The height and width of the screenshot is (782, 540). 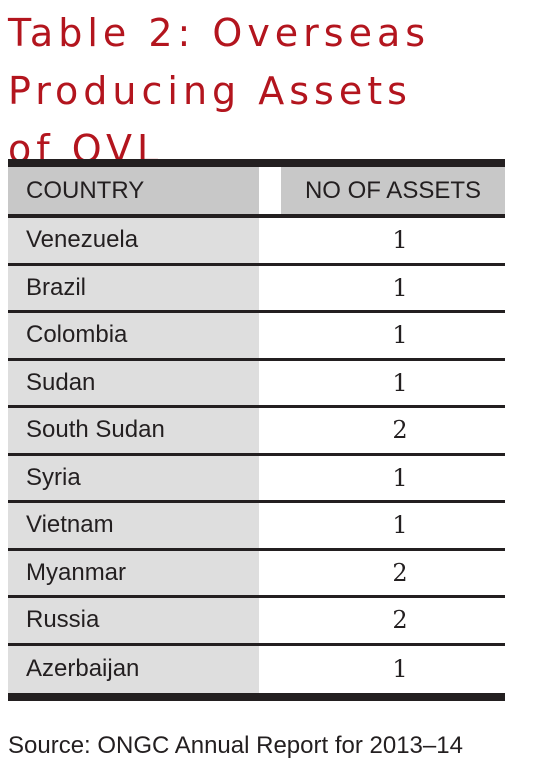 I want to click on table-row: Brazil 1, so click(x=256, y=289).